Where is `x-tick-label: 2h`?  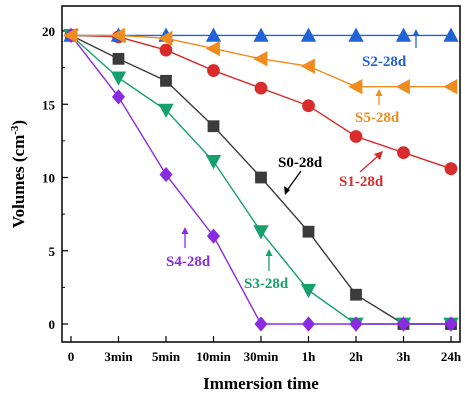 x-tick-label: 2h is located at coordinates (356, 356).